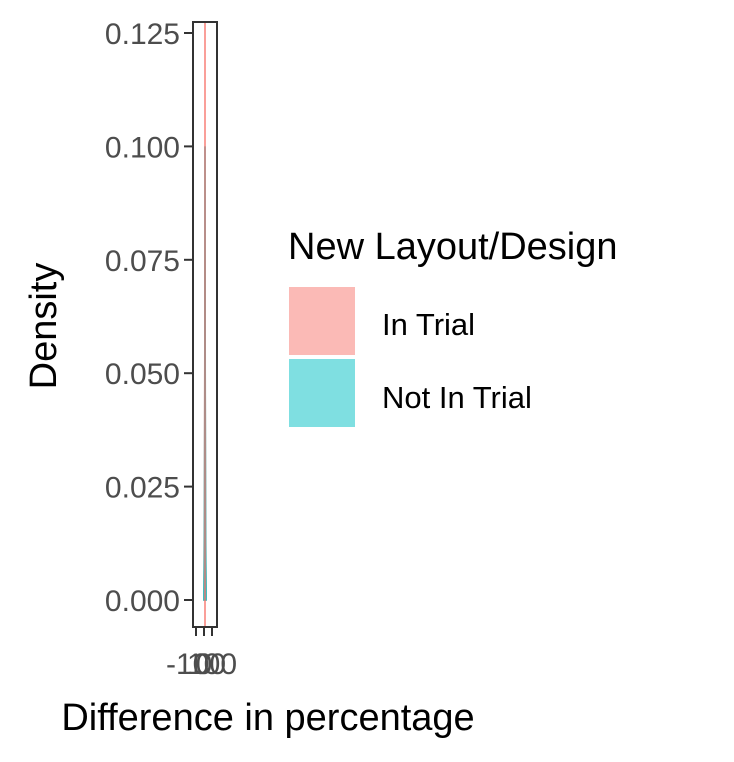  Describe the element at coordinates (267, 718) in the screenshot. I see `x-axis-title: Difference in percentage` at that location.